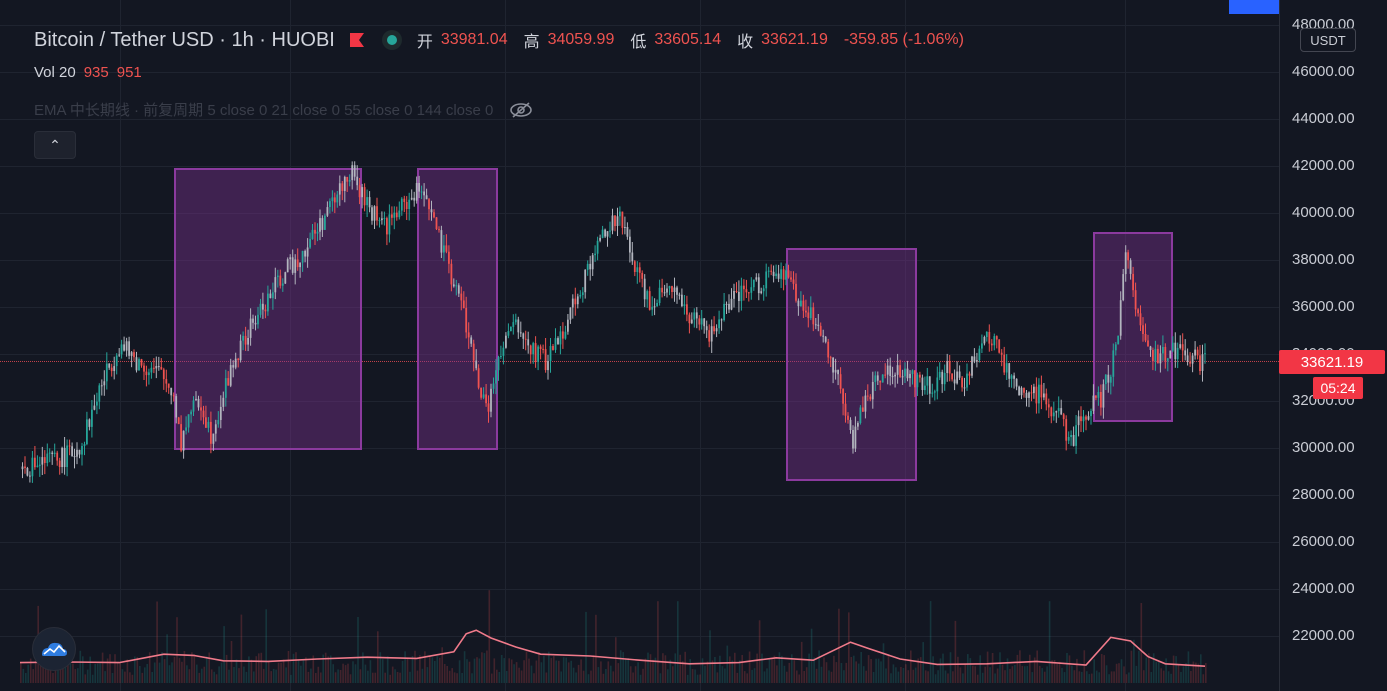 This screenshot has height=691, width=1387. What do you see at coordinates (639, 260) in the screenshot?
I see `grid-horizontal-line` at bounding box center [639, 260].